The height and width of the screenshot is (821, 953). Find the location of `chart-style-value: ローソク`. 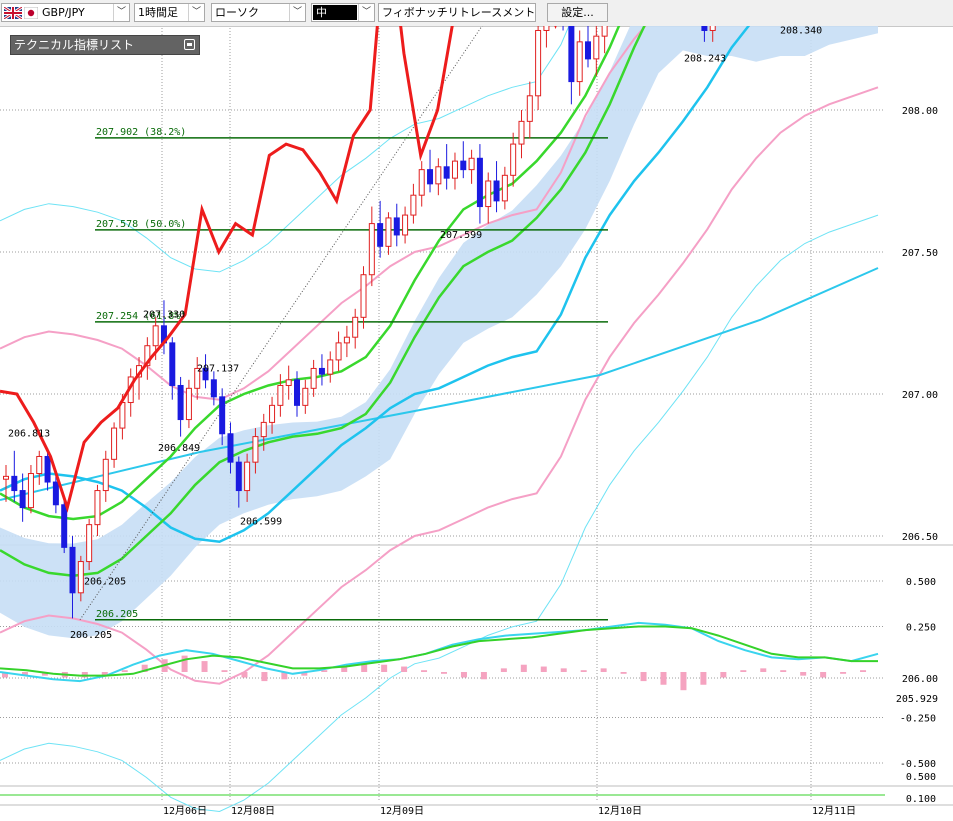

chart-style-value: ローソク is located at coordinates (237, 12).